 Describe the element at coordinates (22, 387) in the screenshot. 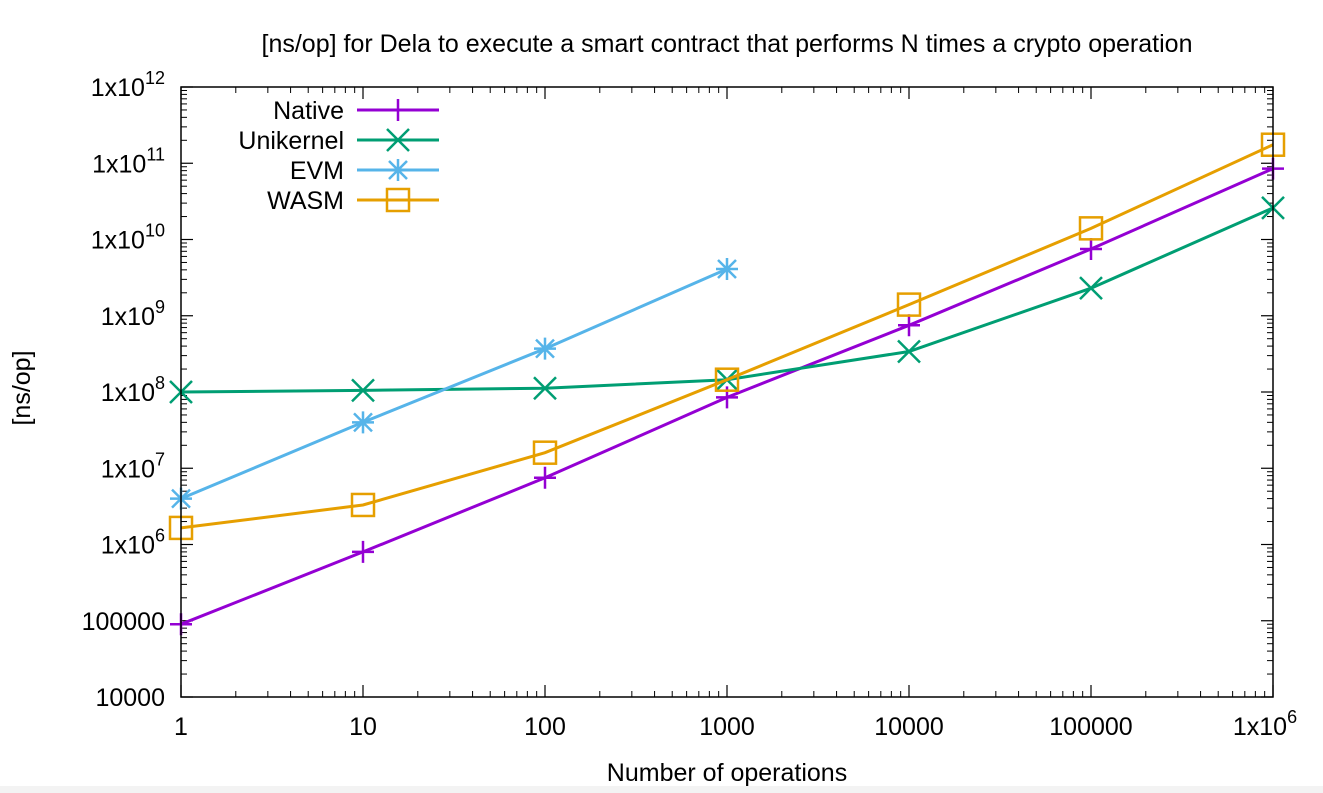

I see `y-axis-label: [ns/op]` at that location.